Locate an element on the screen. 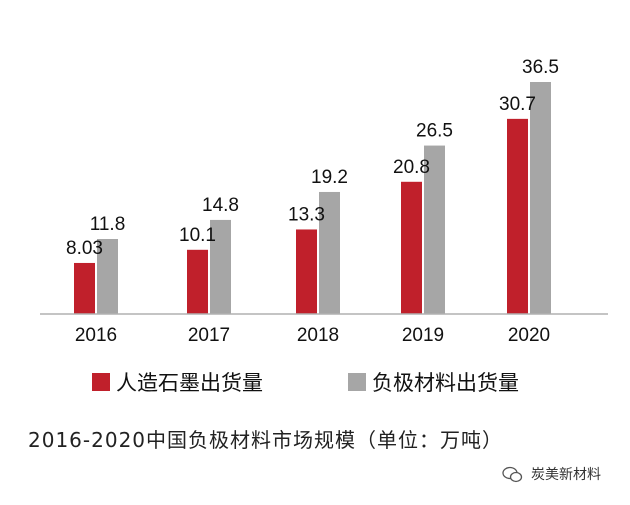  value-label-artificial-graphite-2017: 10.1 is located at coordinates (197, 235).